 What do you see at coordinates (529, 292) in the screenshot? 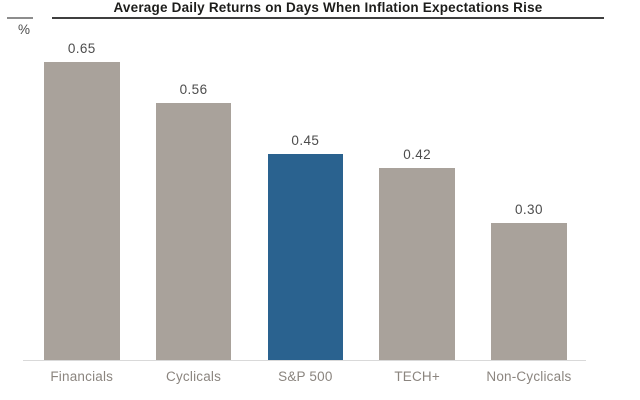
I see `bar-non-cyclicals` at bounding box center [529, 292].